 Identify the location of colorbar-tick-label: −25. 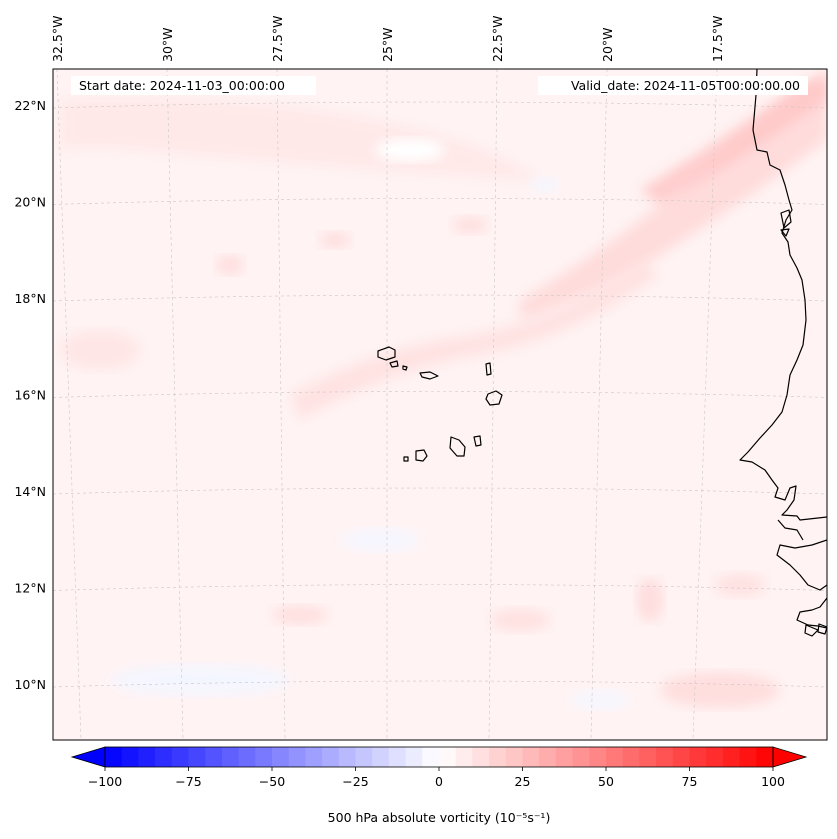
(355, 781).